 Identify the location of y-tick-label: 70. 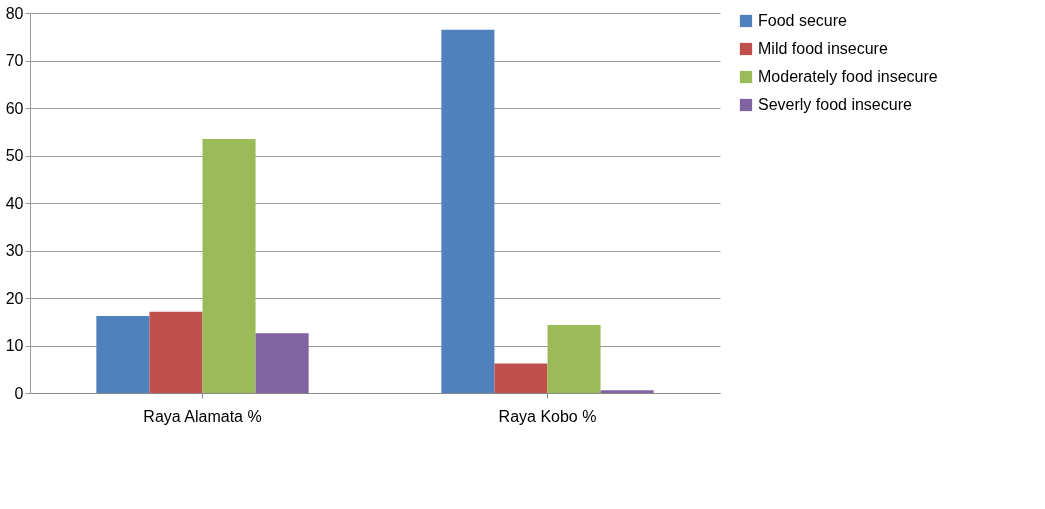
(14, 60).